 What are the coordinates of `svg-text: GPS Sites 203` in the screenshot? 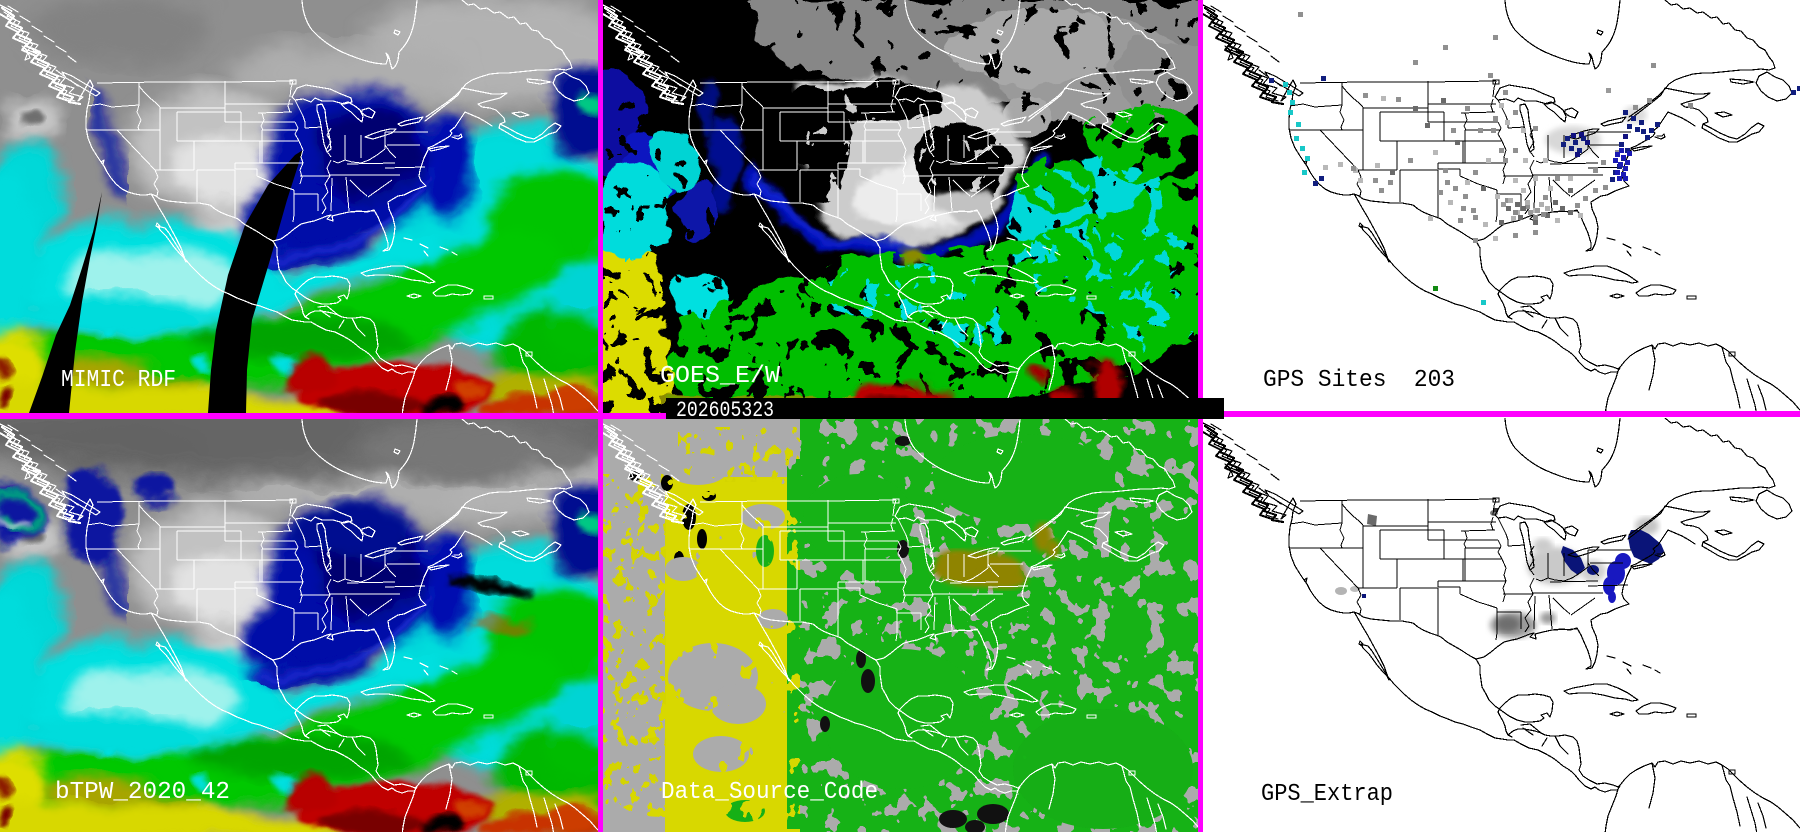 It's located at (1359, 380).